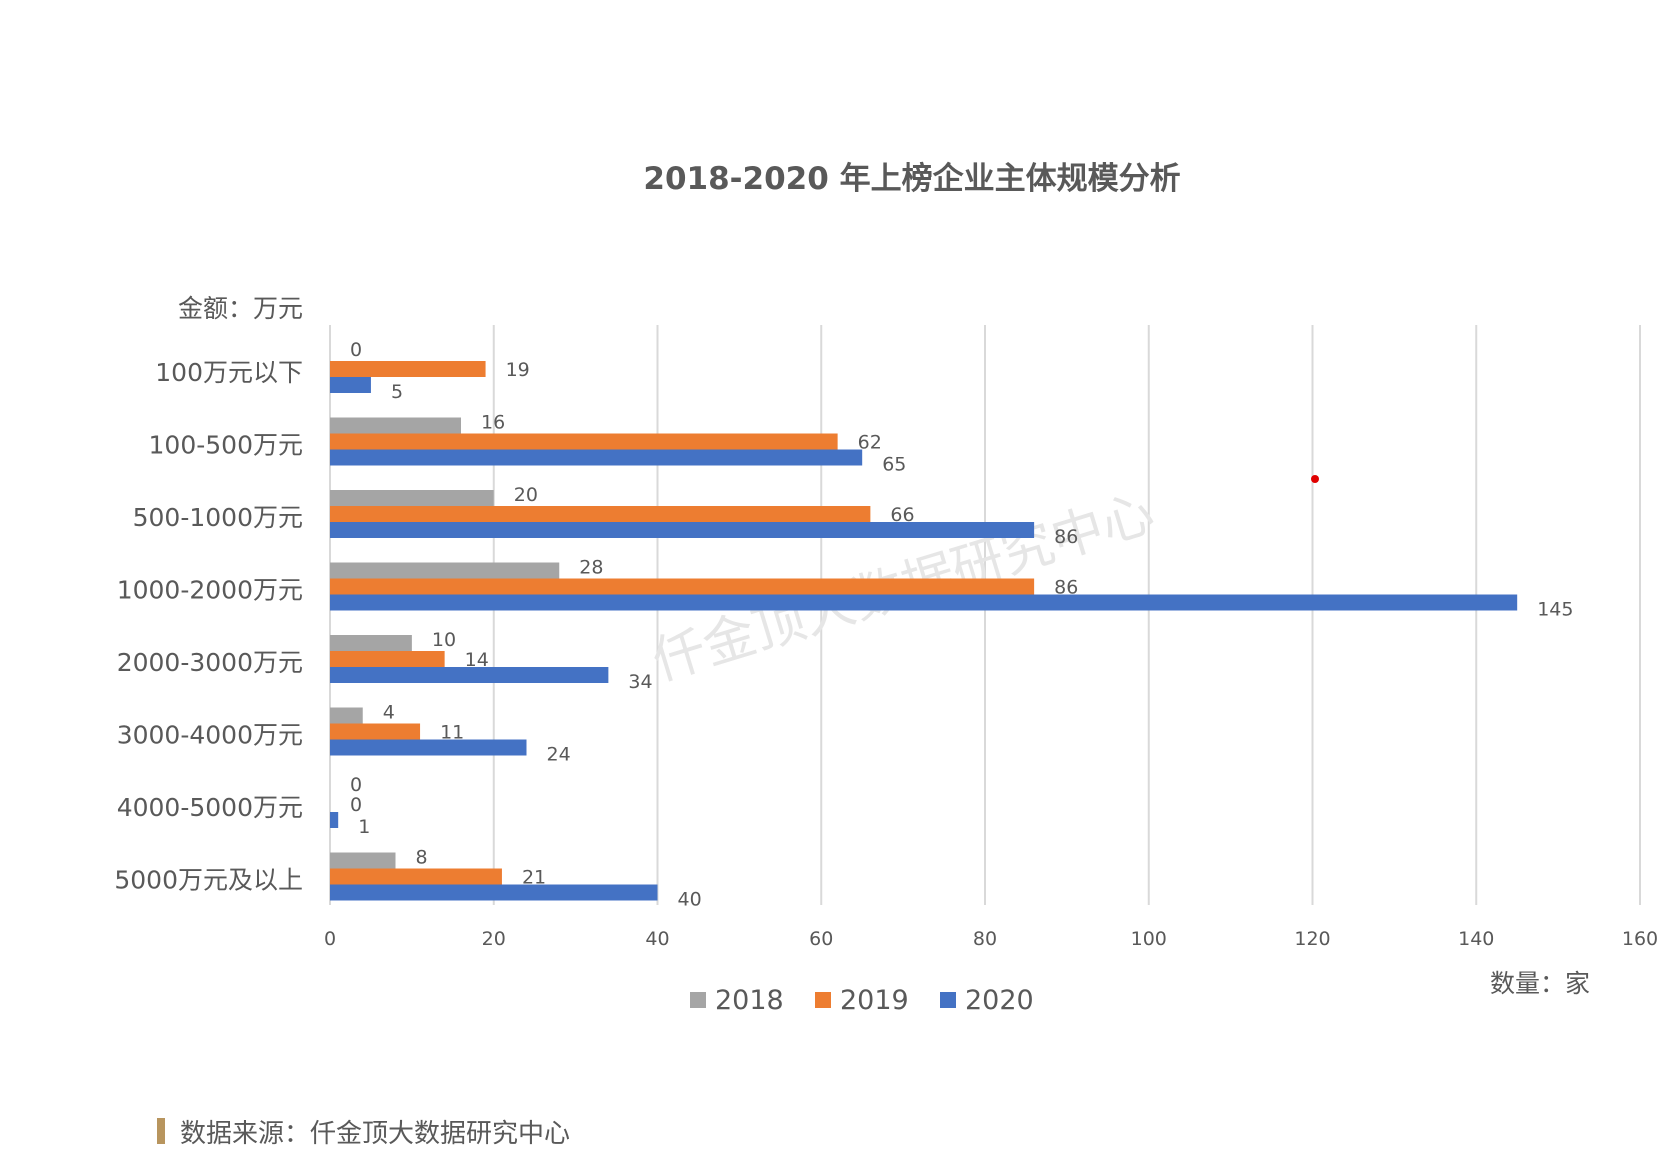 The image size is (1680, 1163). I want to click on data-label: 65, so click(894, 465).